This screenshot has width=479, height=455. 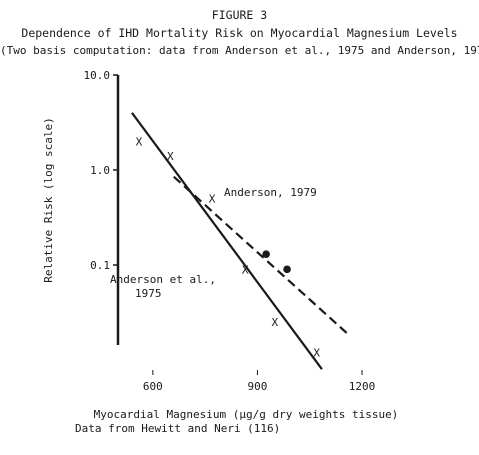 I want to click on y-axis-ticks: 10.0 1.0 0.1, so click(x=101, y=170).